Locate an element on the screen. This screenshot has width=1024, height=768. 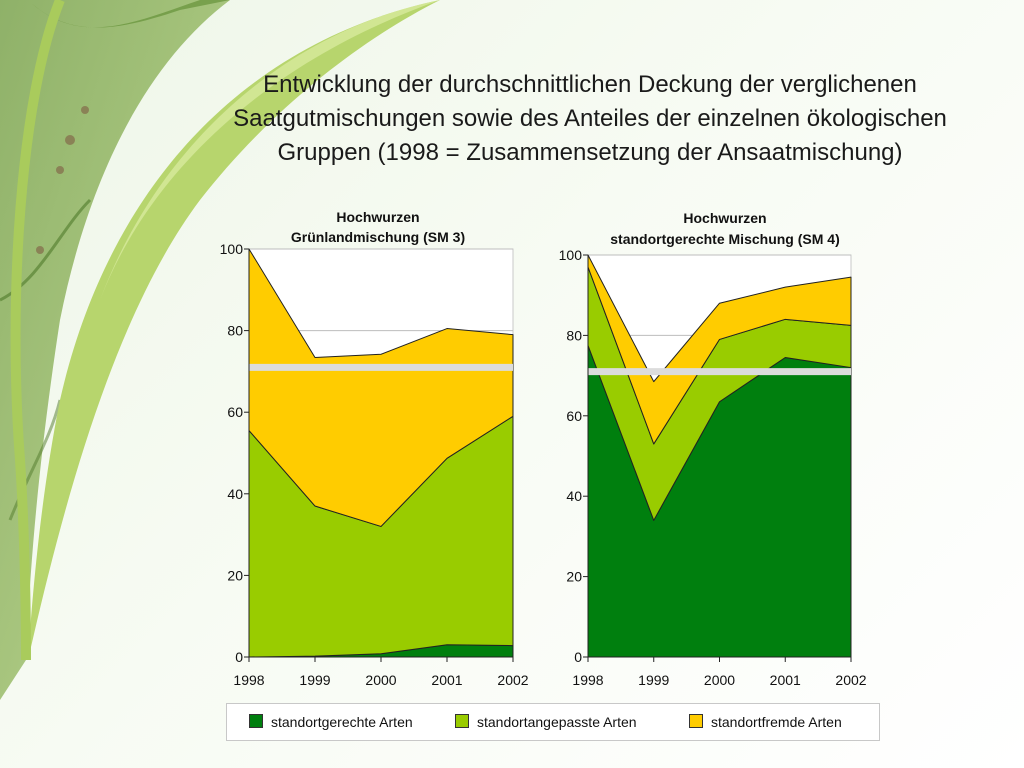
chart-subtitle: Grünlandmischung (SM 3) is located at coordinates (378, 237).